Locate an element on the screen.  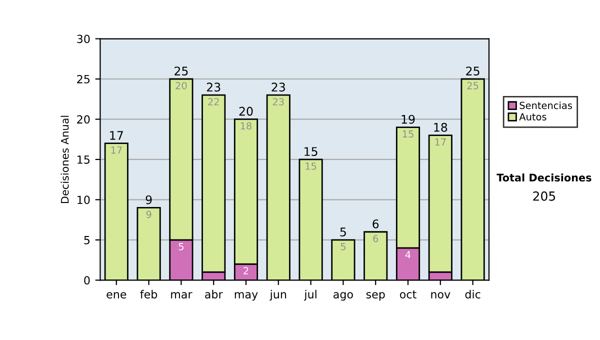
y-tick-label: 10 is located at coordinates (84, 200).